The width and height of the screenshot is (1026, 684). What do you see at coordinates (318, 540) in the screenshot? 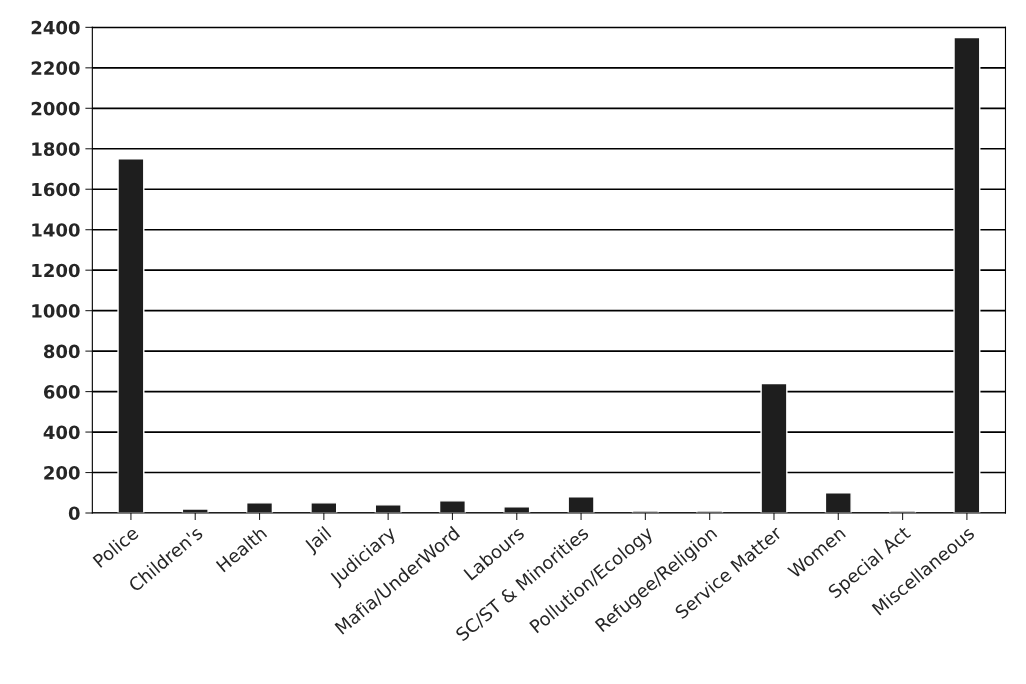
I see `x-tick-label: Jail` at bounding box center [318, 540].